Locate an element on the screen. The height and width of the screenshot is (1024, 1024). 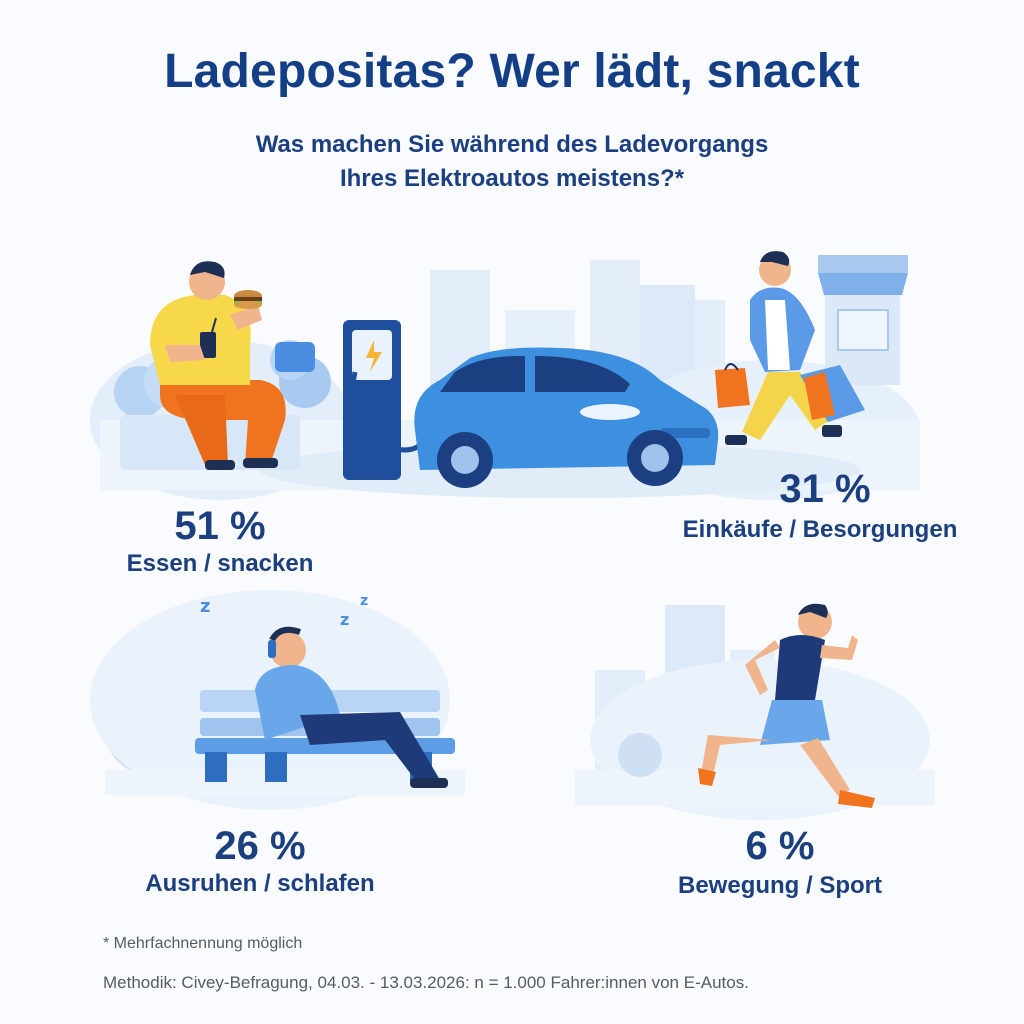
result-label-essen: Essen / snacken is located at coordinates (220, 563).